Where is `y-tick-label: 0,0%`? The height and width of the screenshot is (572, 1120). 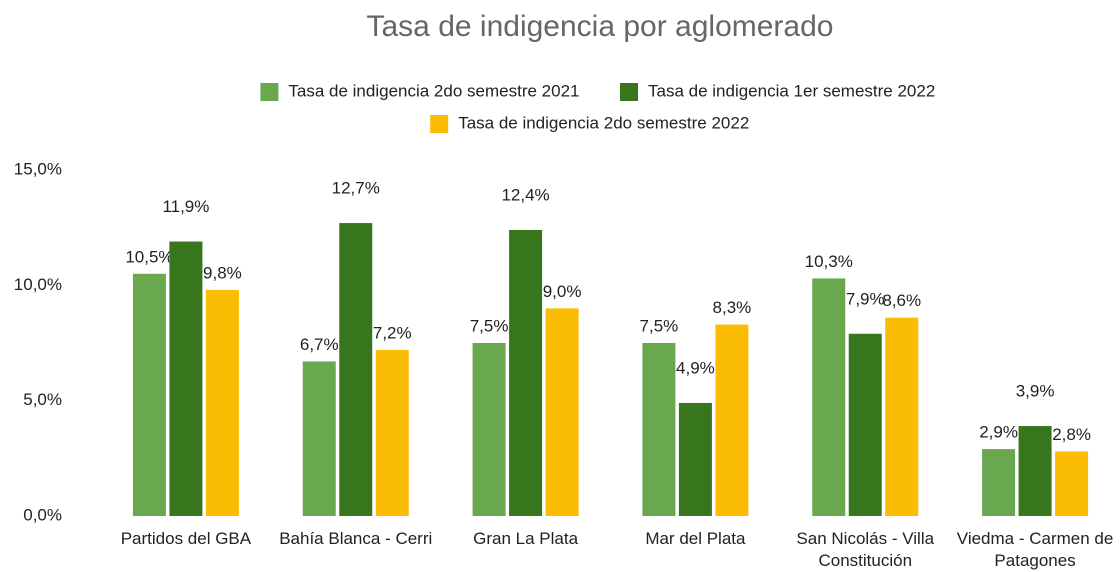
y-tick-label: 0,0% is located at coordinates (42, 514).